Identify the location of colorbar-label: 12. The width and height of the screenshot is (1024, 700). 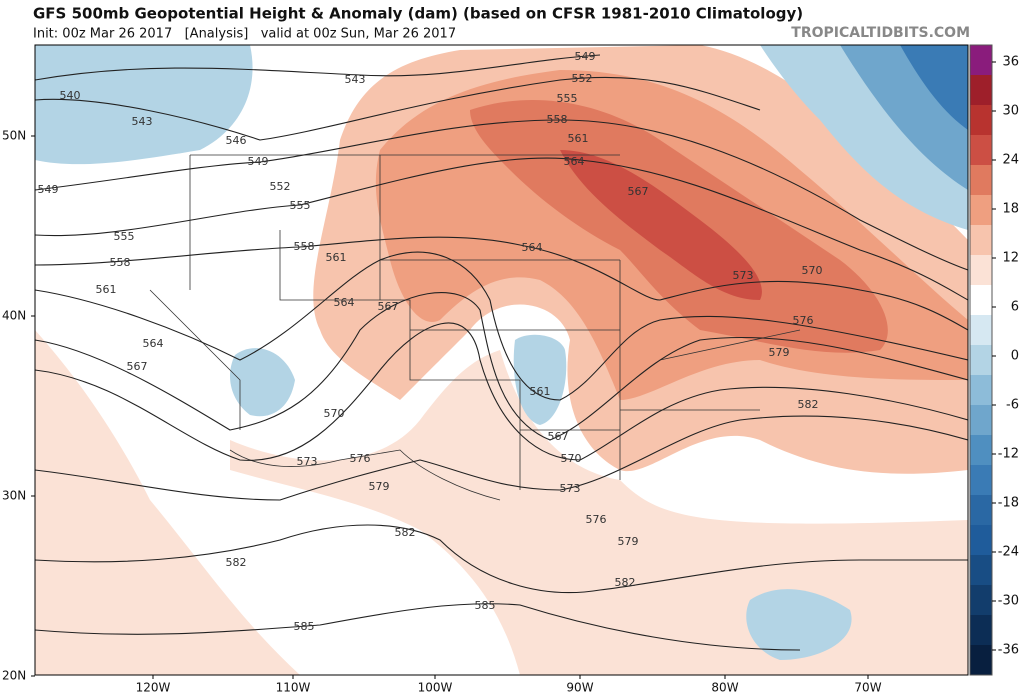
(1010, 258).